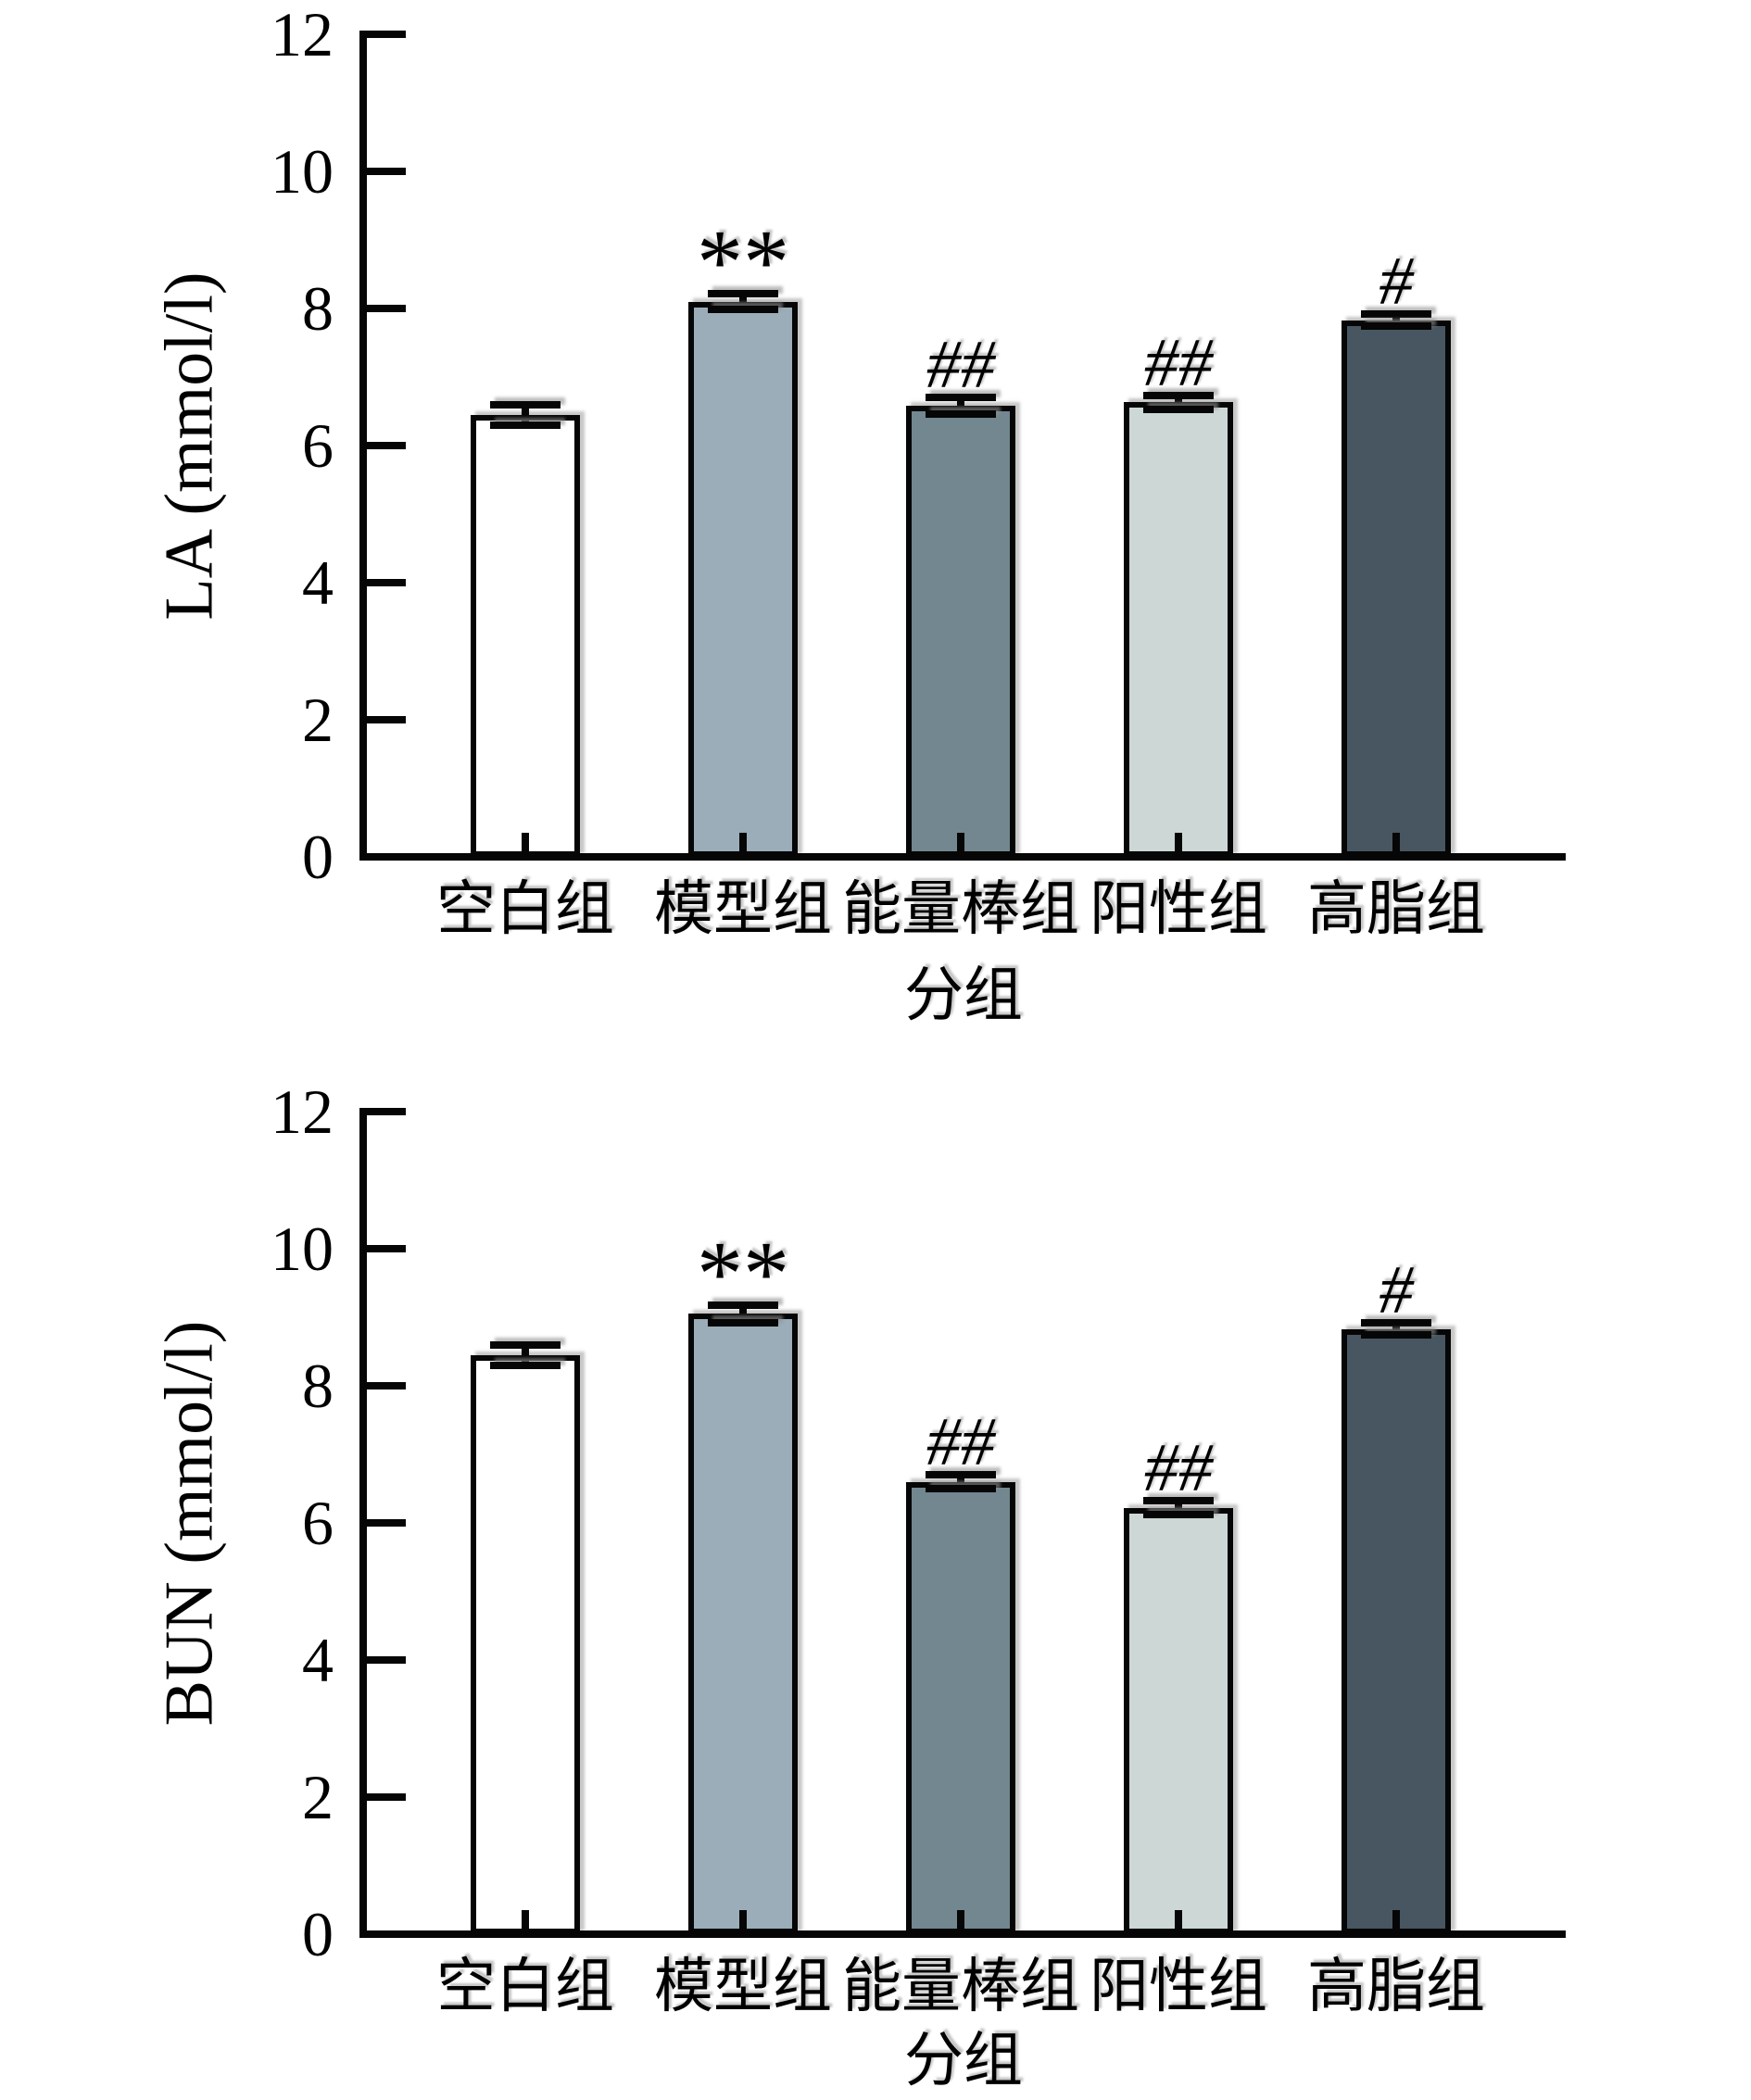  Describe the element at coordinates (961, 366) in the screenshot. I see `significance-annotation-la-2: ##` at that location.